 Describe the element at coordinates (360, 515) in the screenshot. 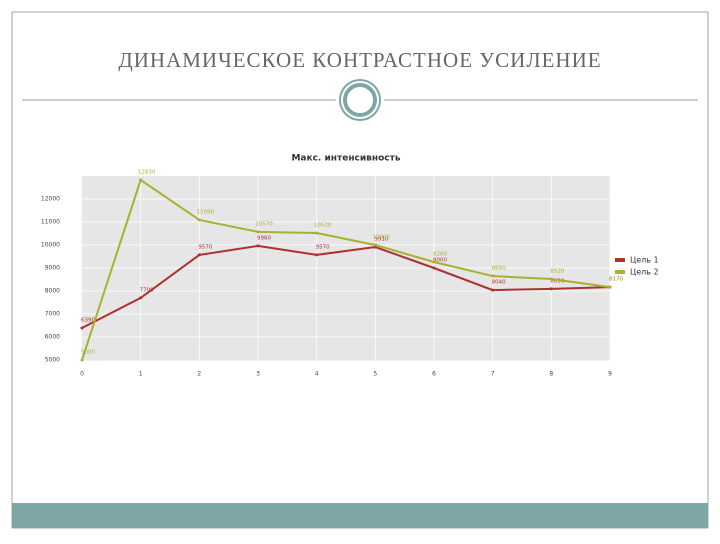

I see `footer-bar` at that location.